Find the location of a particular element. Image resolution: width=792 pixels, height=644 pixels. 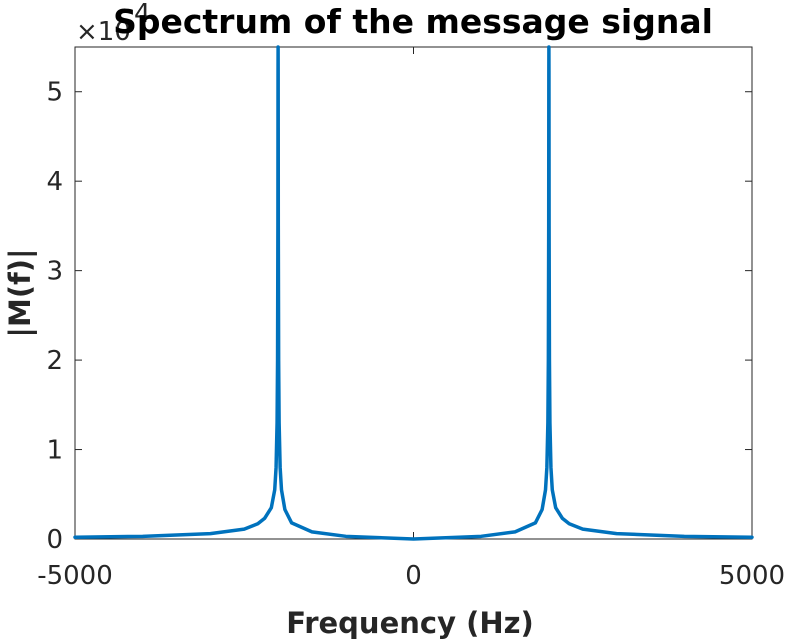

x-tick-label: 0 is located at coordinates (413, 576).